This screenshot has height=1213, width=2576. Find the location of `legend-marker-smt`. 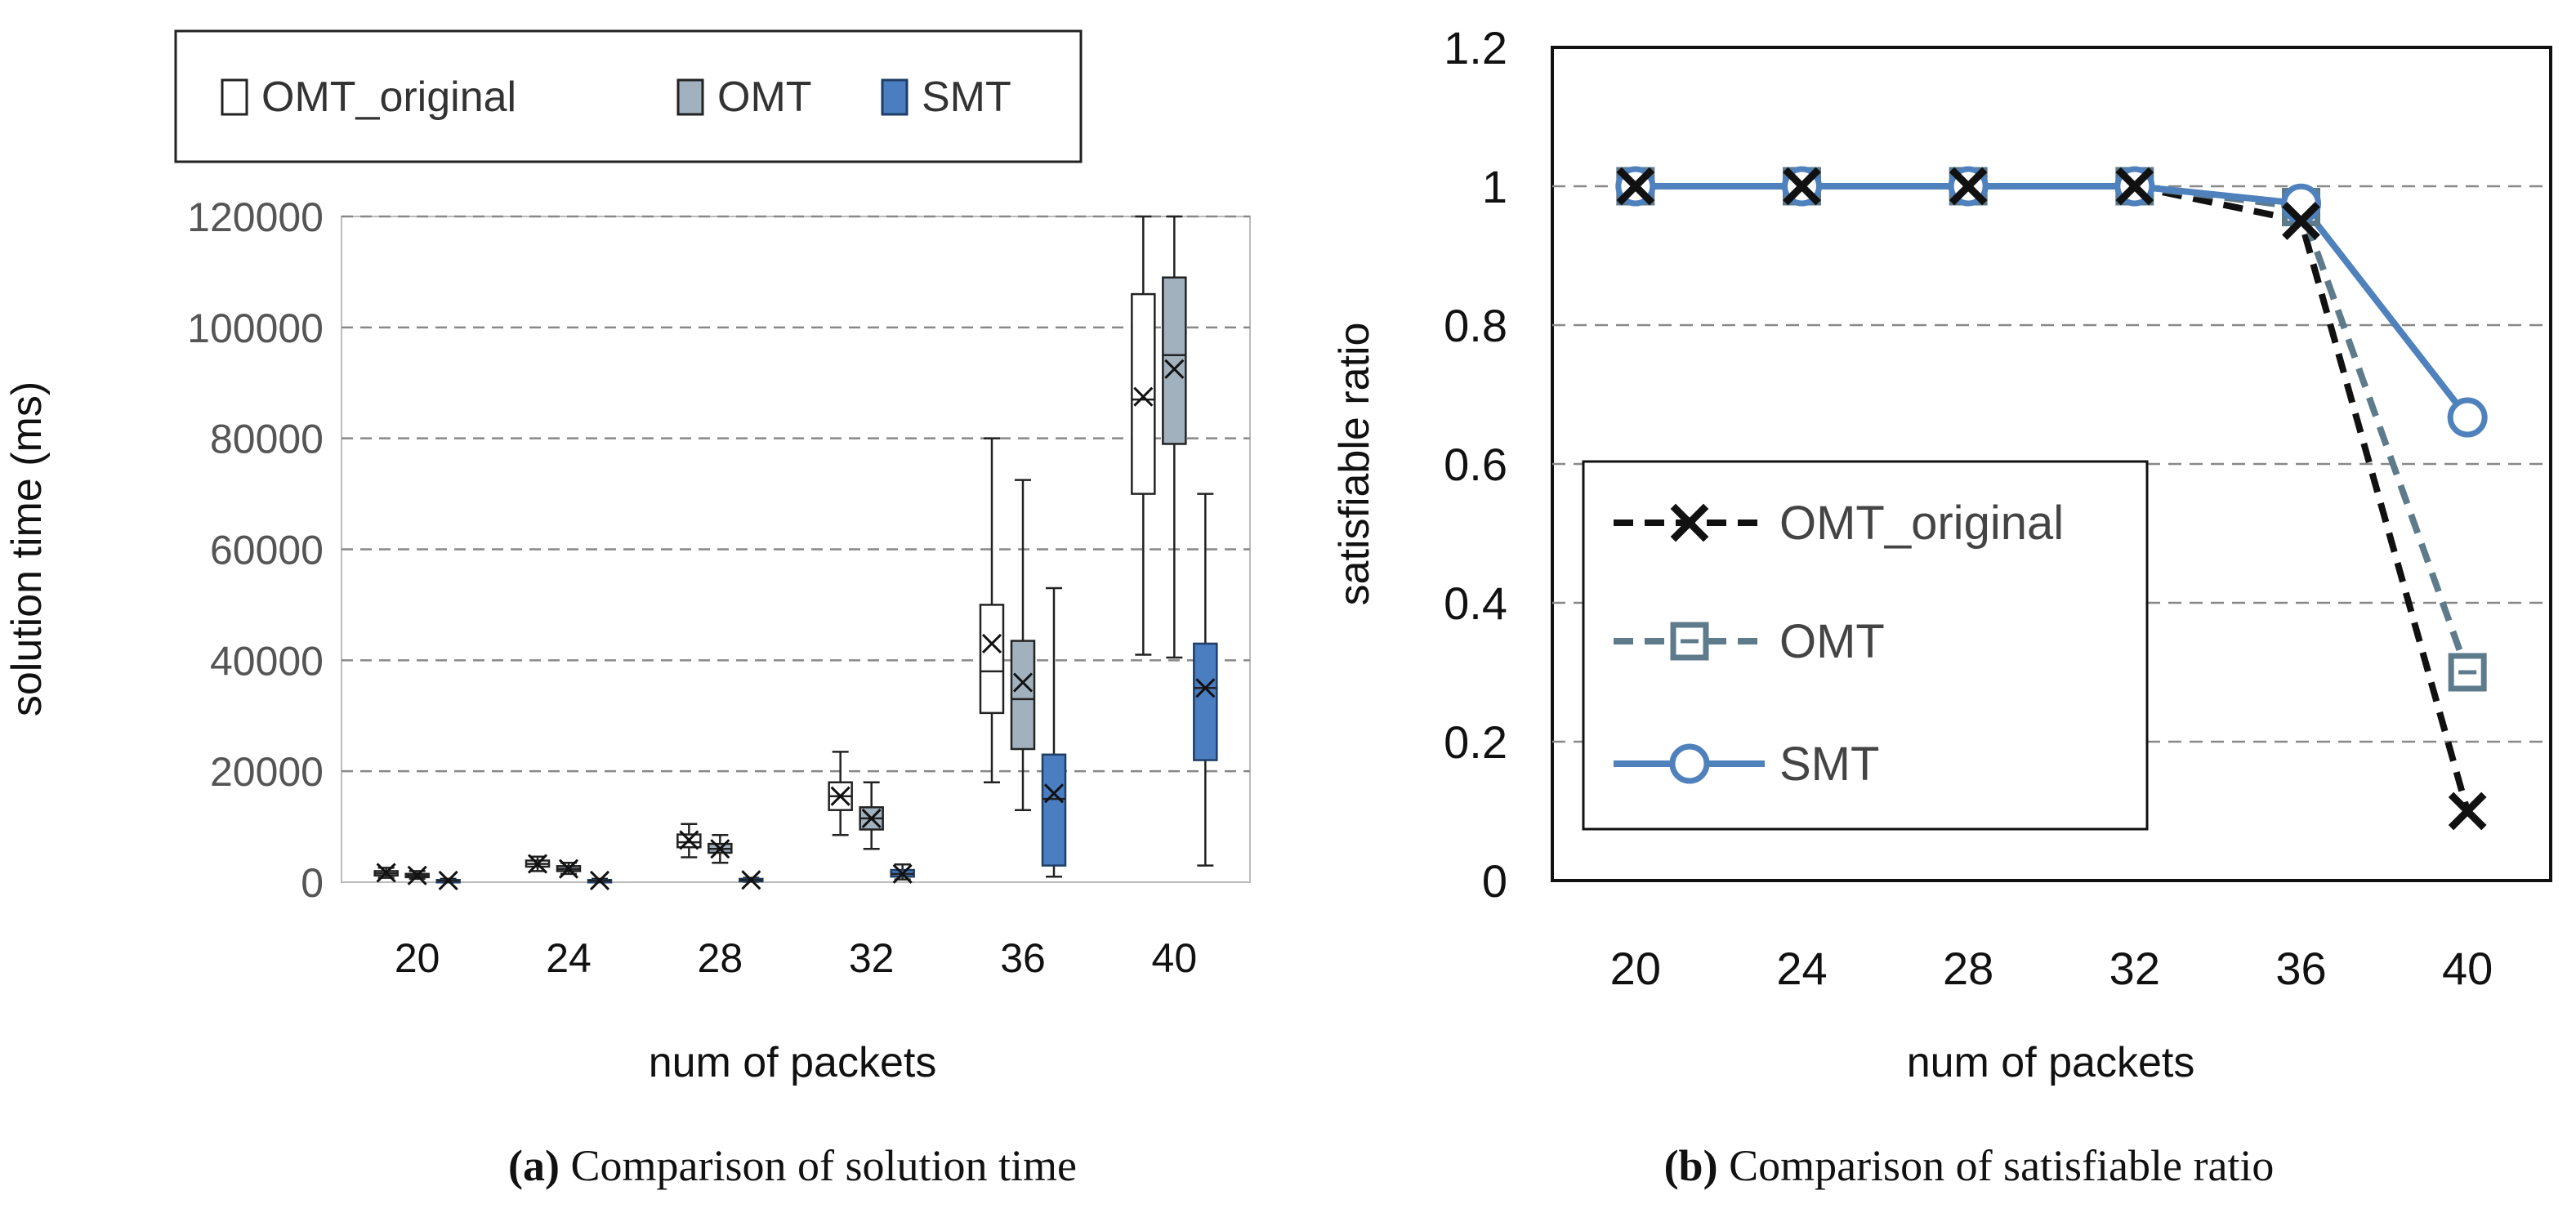

legend-marker-smt is located at coordinates (1690, 763).